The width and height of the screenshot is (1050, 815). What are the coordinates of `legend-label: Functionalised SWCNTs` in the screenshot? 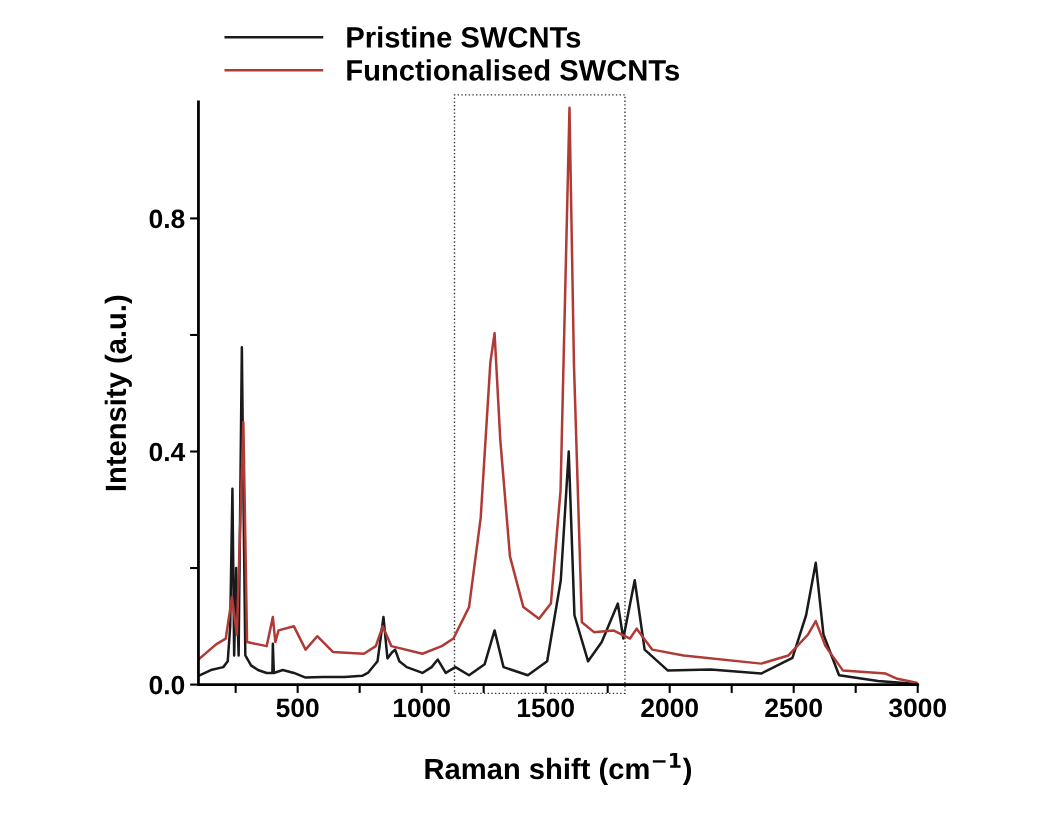 It's located at (513, 70).